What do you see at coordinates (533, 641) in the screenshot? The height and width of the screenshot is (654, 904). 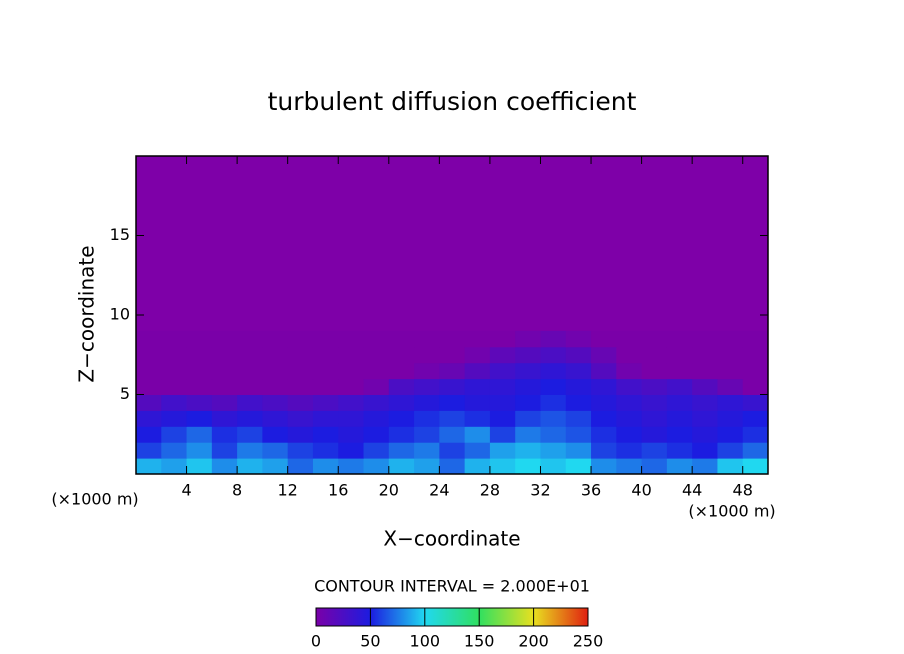 I see `colorbar-tick-label: 200` at bounding box center [533, 641].